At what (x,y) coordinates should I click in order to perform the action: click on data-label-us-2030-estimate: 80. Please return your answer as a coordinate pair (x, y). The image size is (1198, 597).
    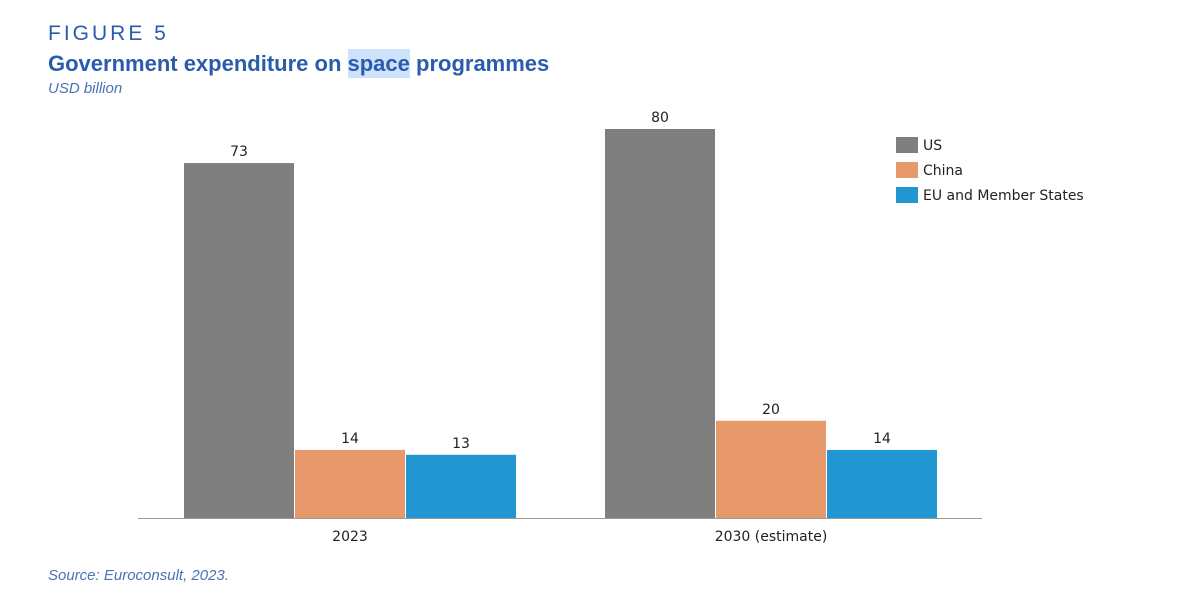
    Looking at the image, I should click on (660, 118).